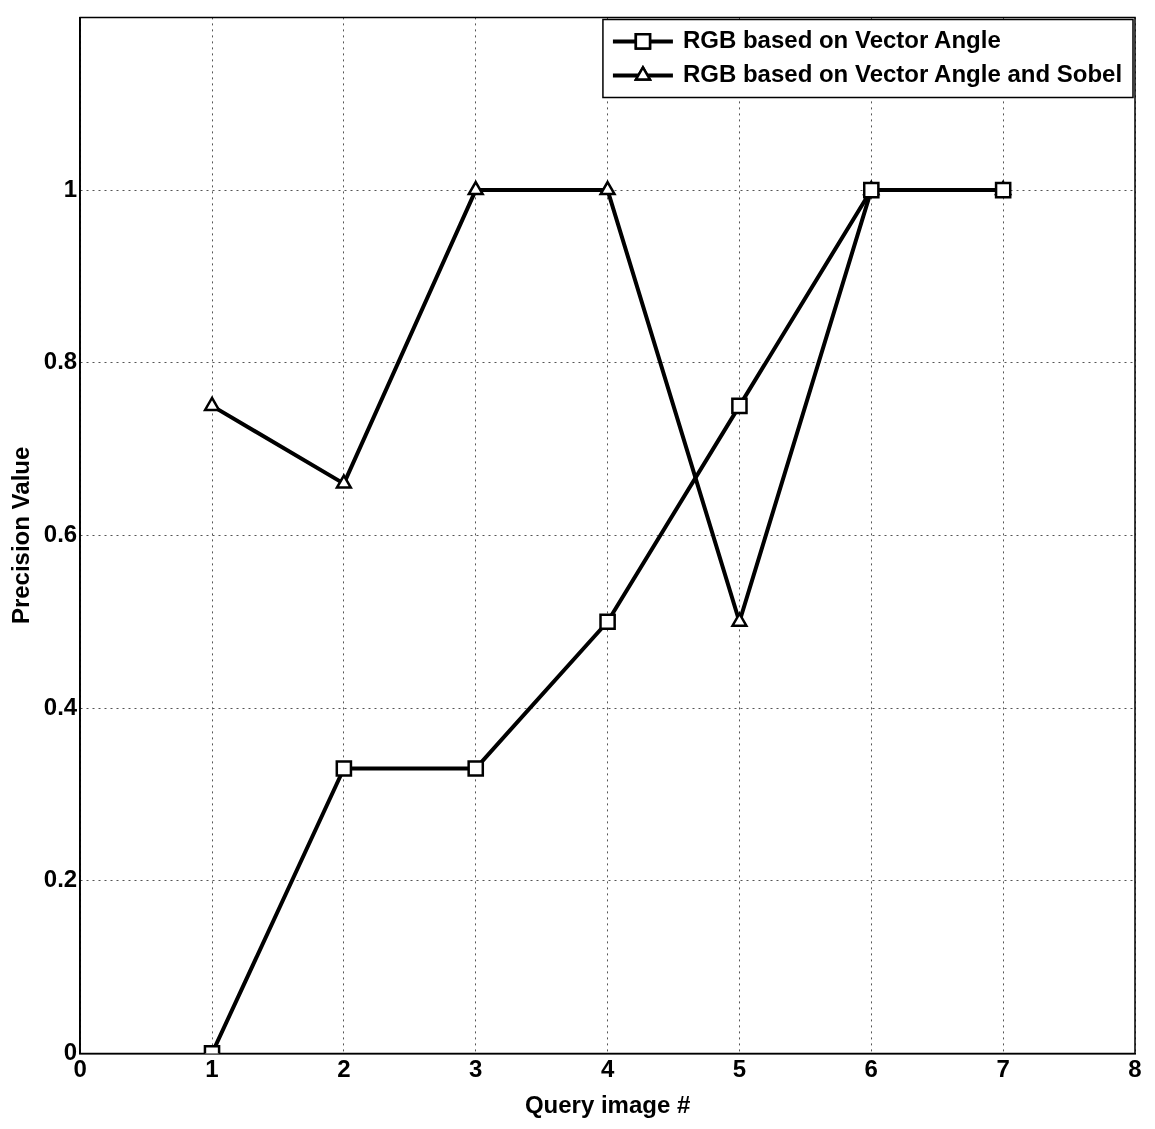  I want to click on x-tick-label: 7, so click(1003, 1069).